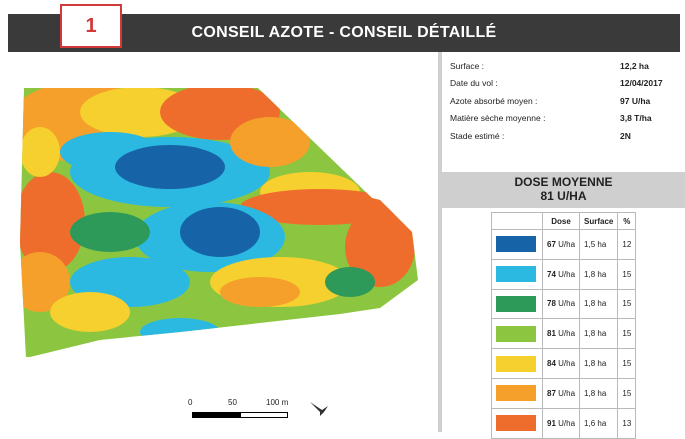 The image size is (685, 439). Describe the element at coordinates (180, 332) in the screenshot. I see `zone-cyan` at that location.